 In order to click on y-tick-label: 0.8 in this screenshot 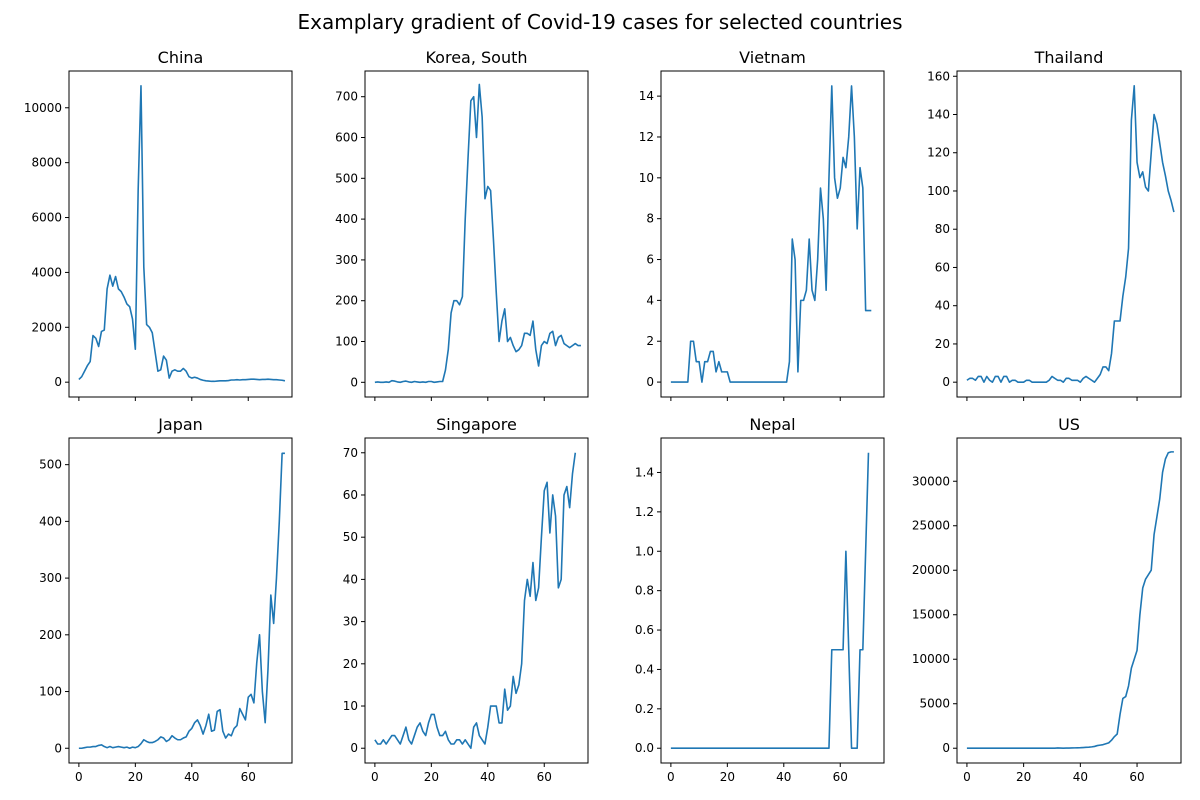, I will do `click(644, 591)`.